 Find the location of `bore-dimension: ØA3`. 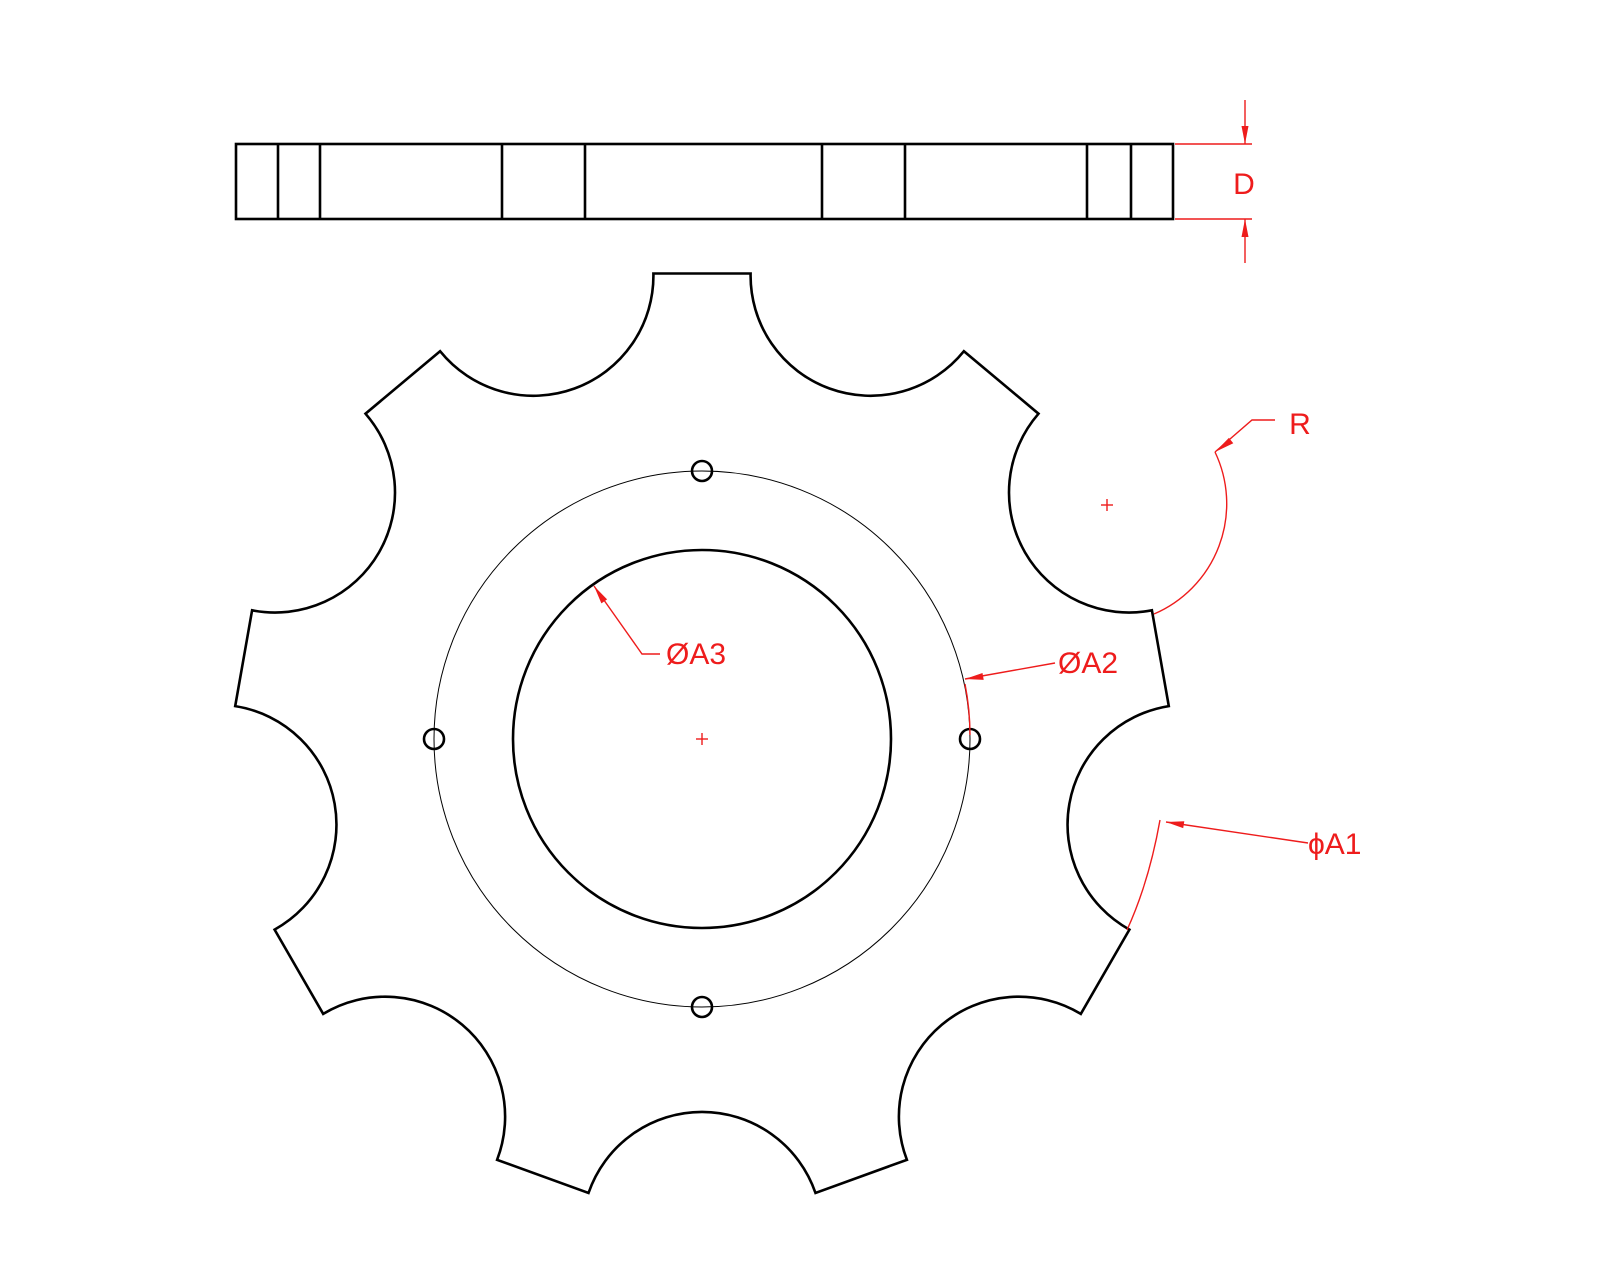

bore-dimension: ØA3 is located at coordinates (659, 628).